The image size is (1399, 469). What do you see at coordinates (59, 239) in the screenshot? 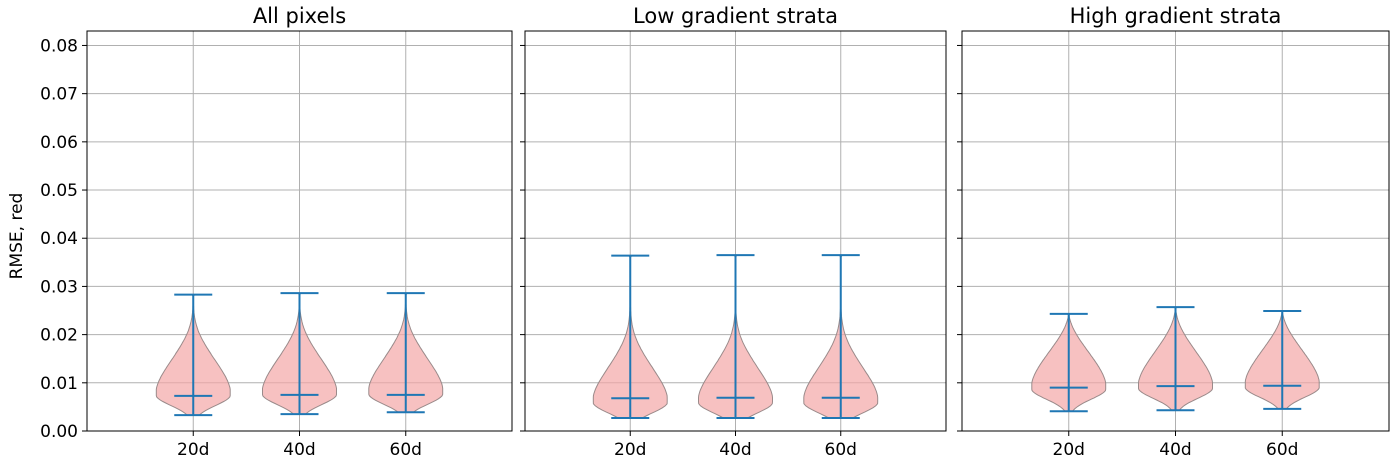
I see `y-tick-label: 0.04` at bounding box center [59, 239].